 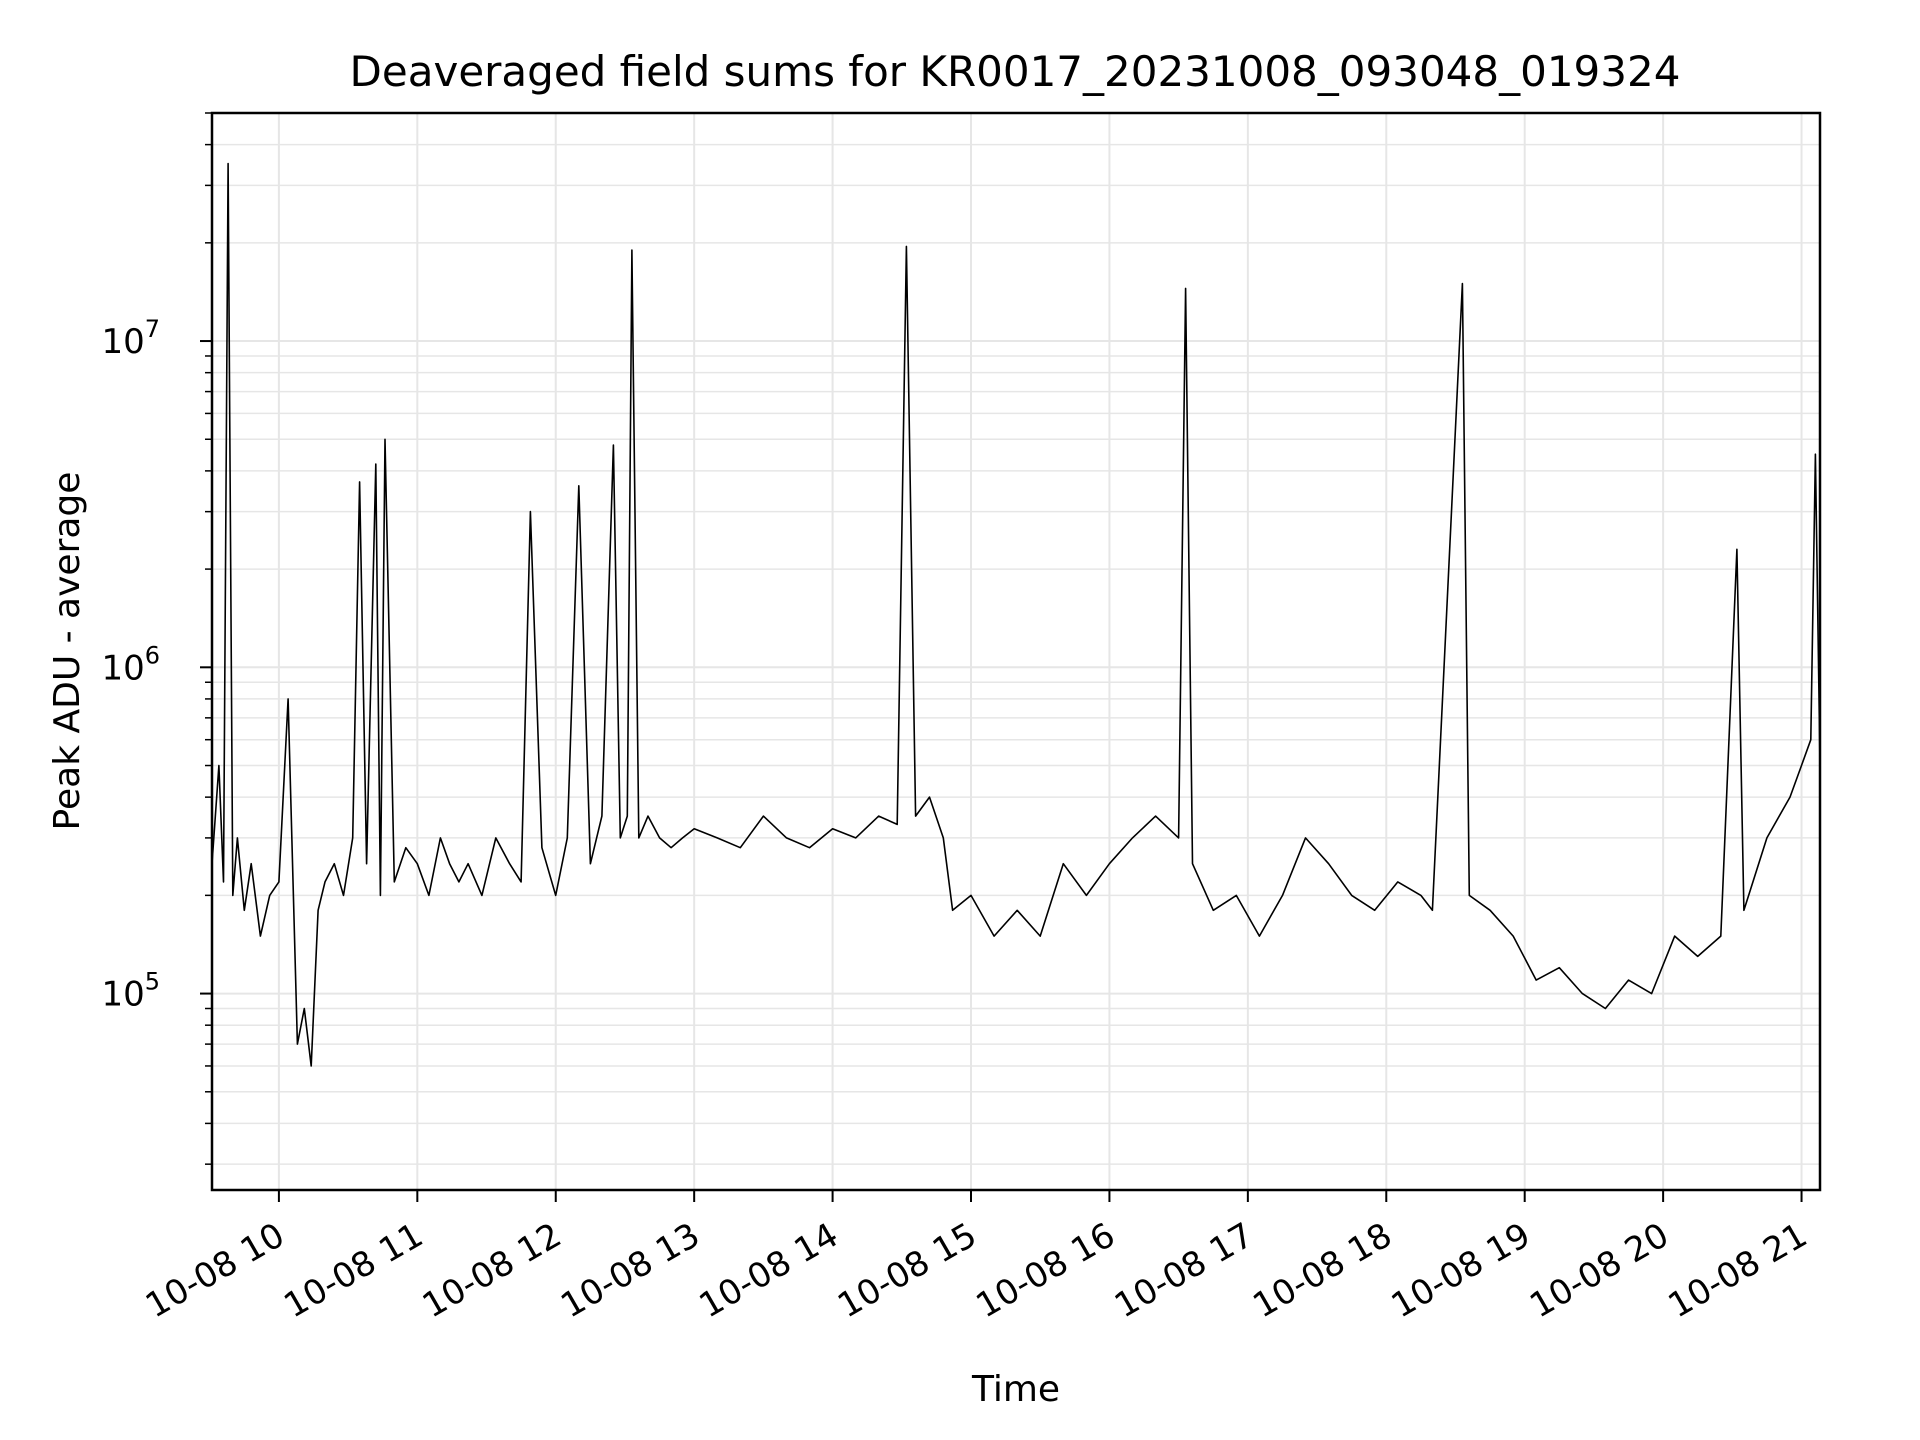 I want to click on x-tick-label: 10-08 18, so click(x=1322, y=1270).